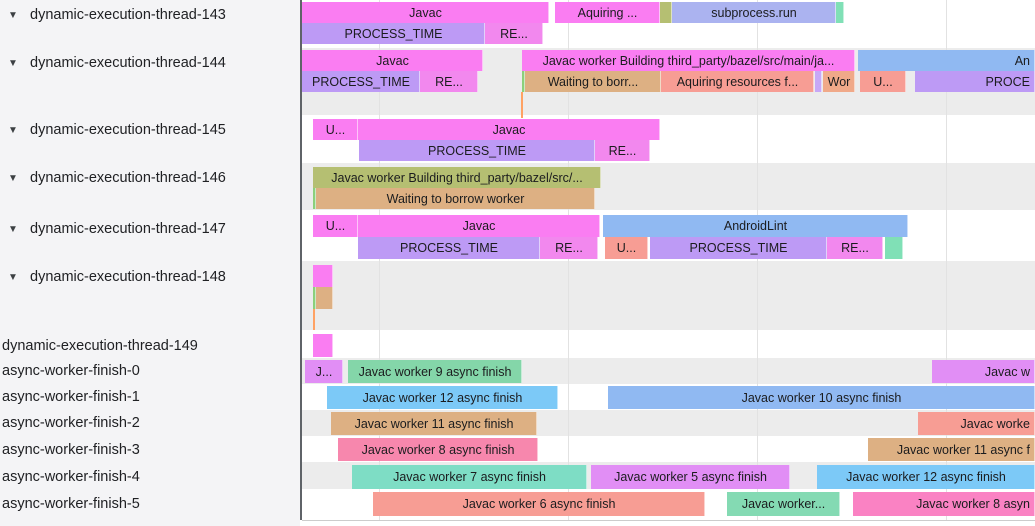 This screenshot has width=1035, height=526. What do you see at coordinates (839, 81) in the screenshot?
I see `trace-span: Wor` at bounding box center [839, 81].